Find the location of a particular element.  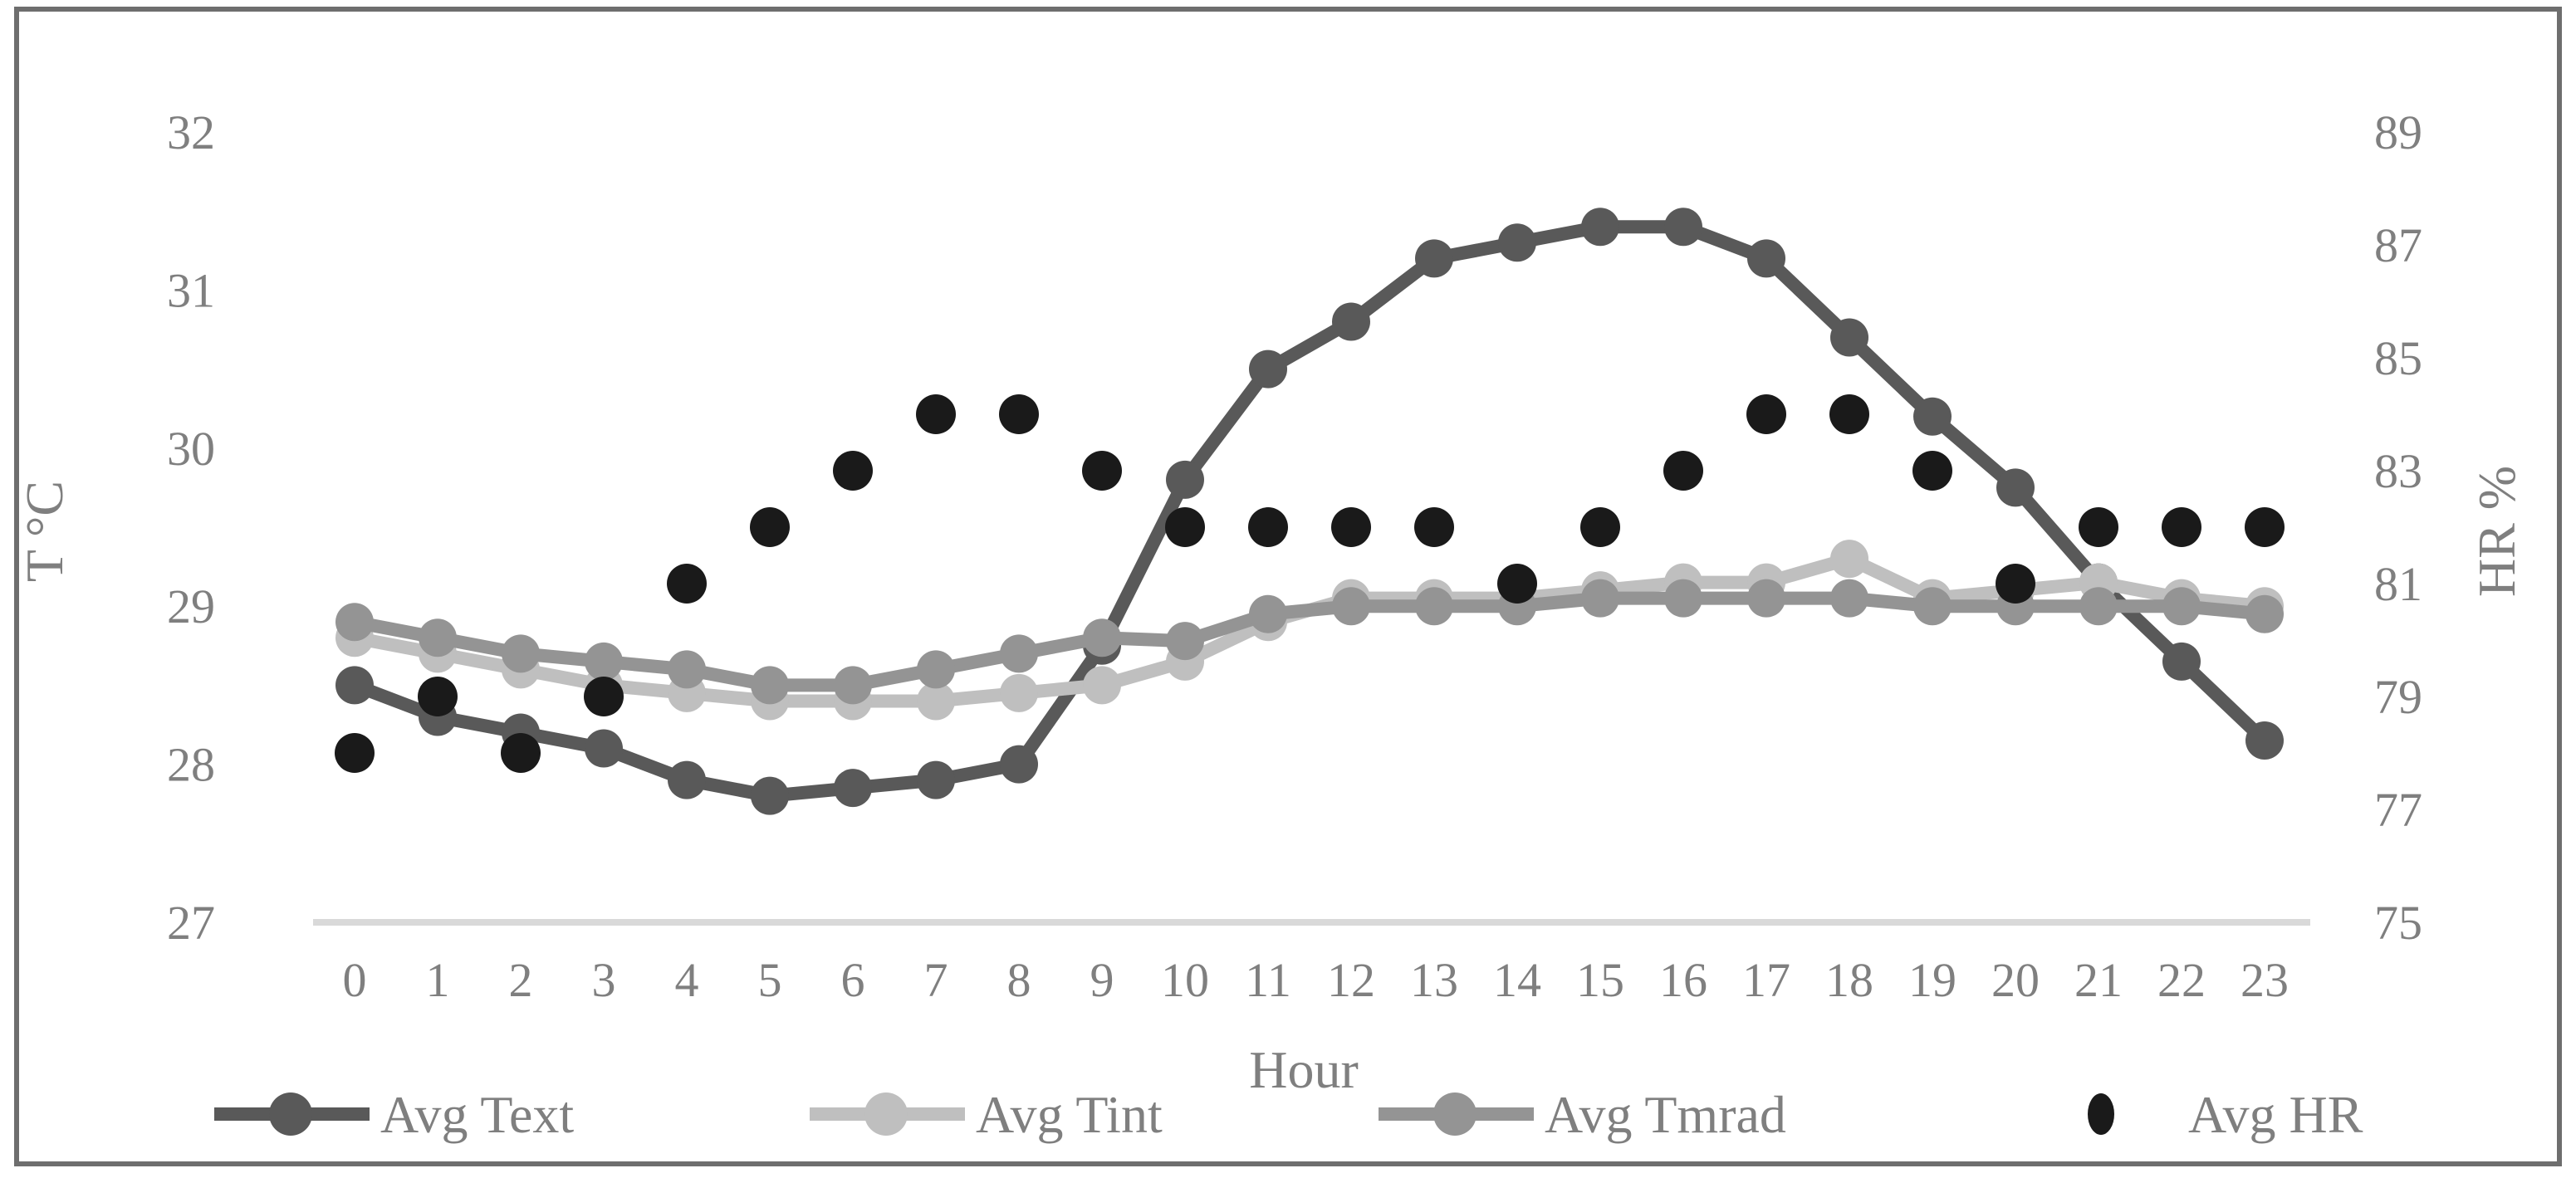

x-tick-label: 2 is located at coordinates (521, 980).